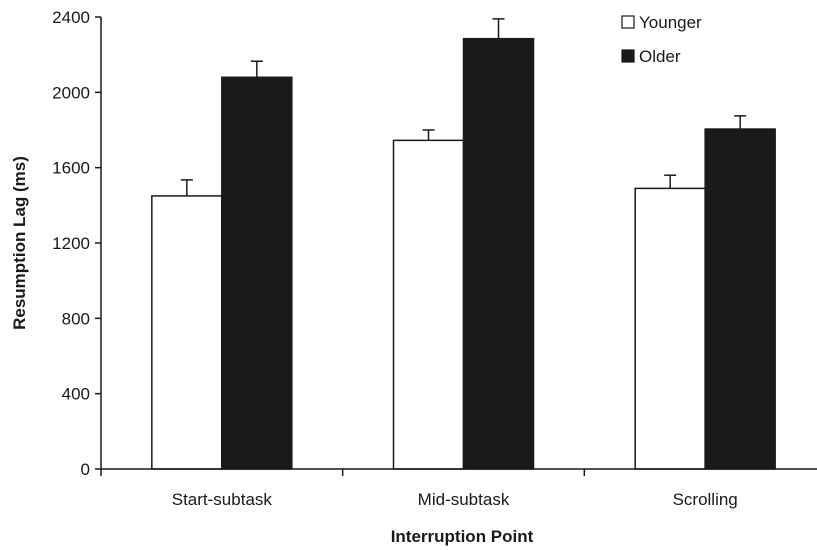 This screenshot has width=817, height=550. What do you see at coordinates (85, 469) in the screenshot?
I see `y-tick-label: 0` at bounding box center [85, 469].